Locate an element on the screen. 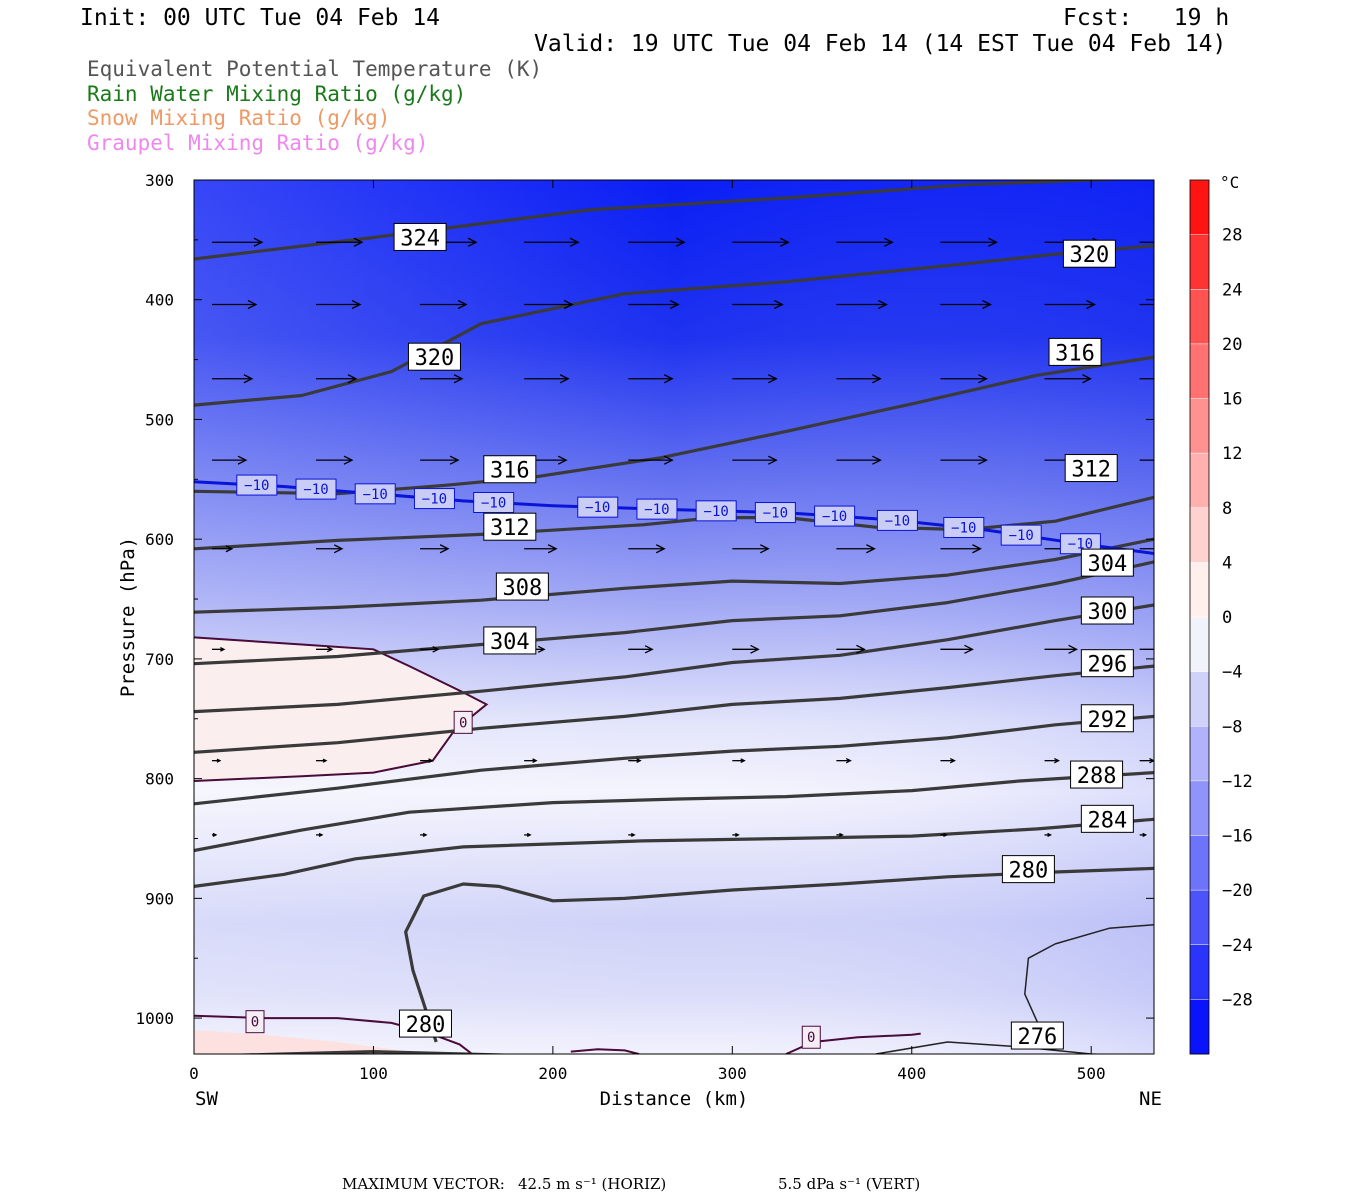  y-tick-label: 400 is located at coordinates (159, 300).